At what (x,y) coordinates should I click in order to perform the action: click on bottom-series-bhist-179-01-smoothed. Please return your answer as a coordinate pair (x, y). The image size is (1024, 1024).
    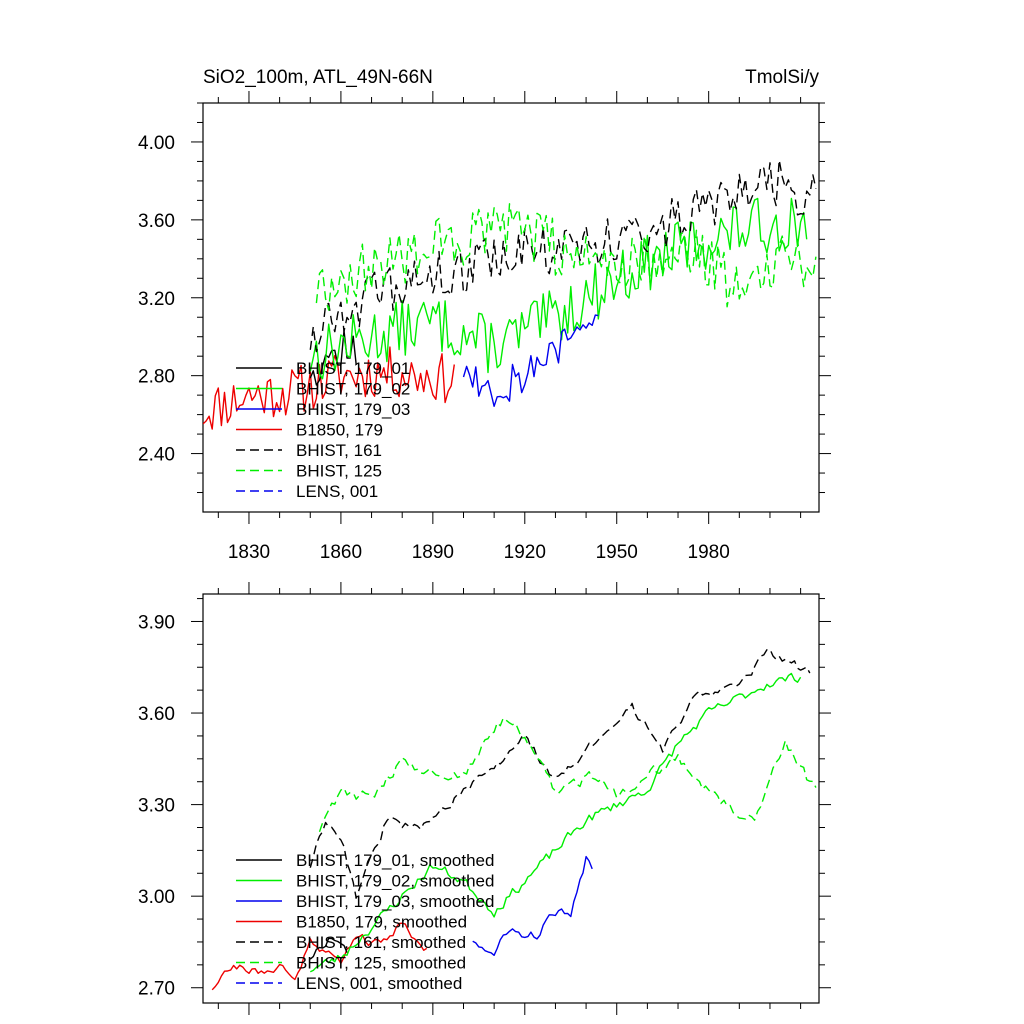
    Looking at the image, I should click on (328, 948).